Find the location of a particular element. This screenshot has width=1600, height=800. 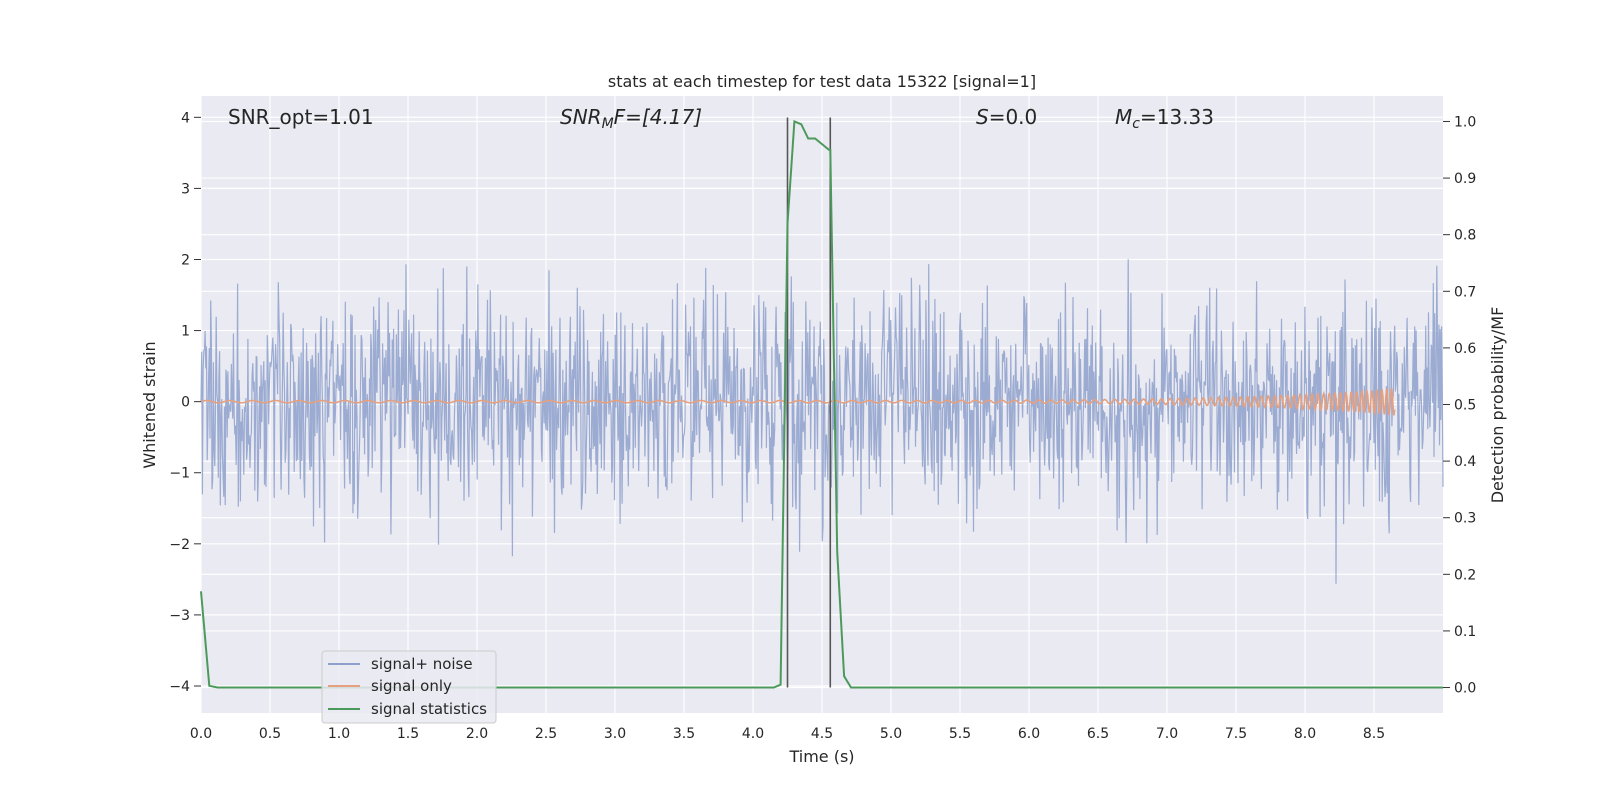

signal-only-series is located at coordinates (798, 402).